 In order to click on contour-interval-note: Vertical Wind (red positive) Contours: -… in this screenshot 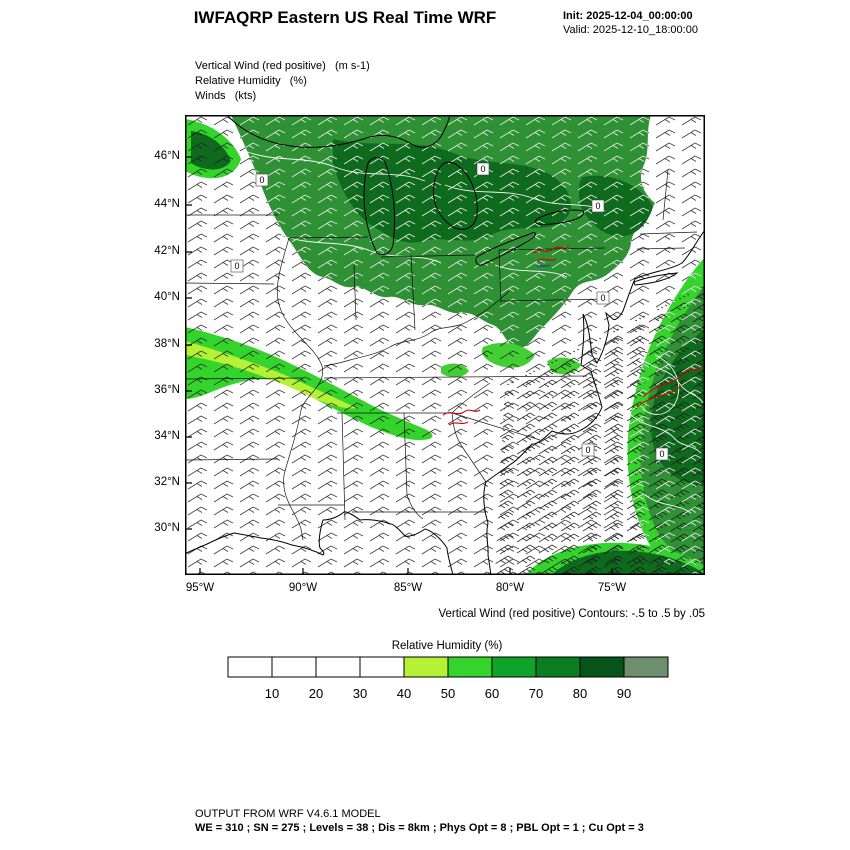, I will do `click(571, 614)`.